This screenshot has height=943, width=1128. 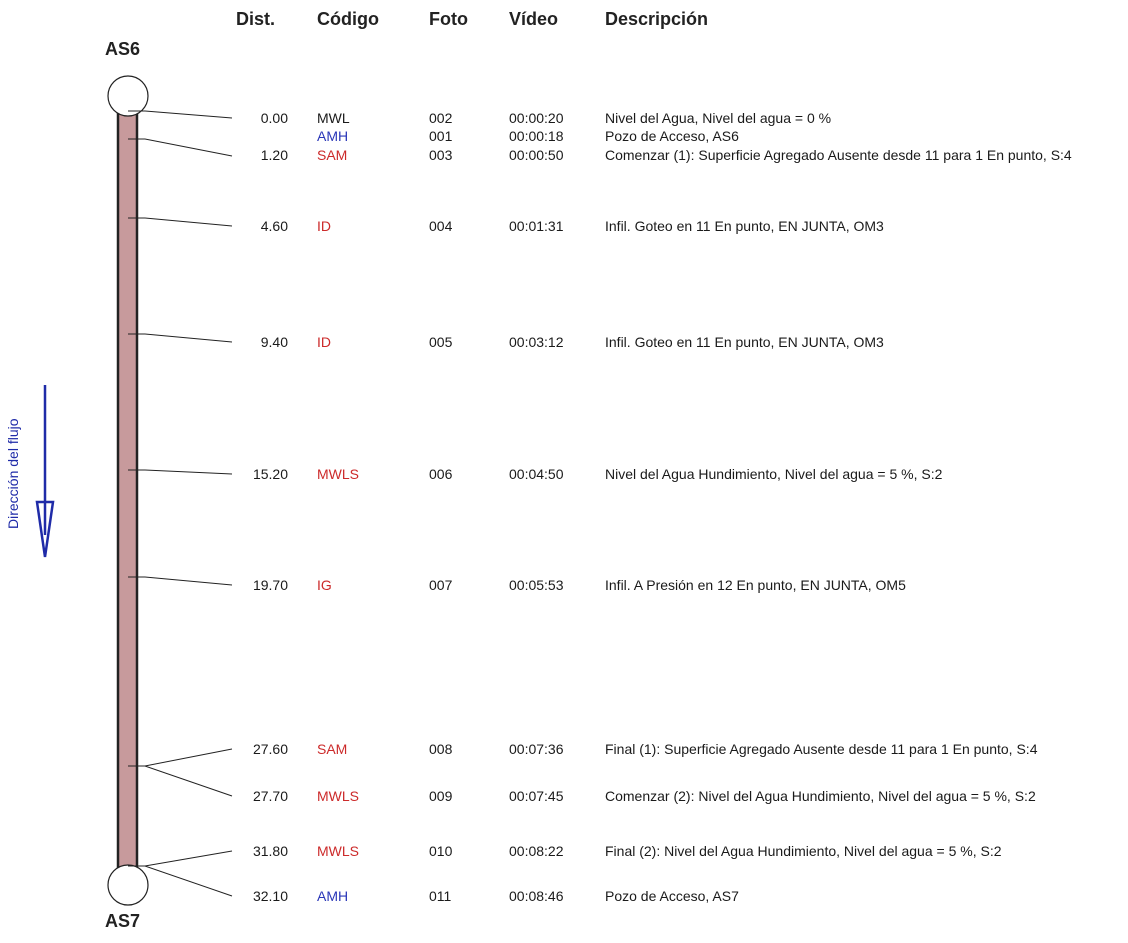 What do you see at coordinates (718, 118) in the screenshot?
I see `observation-description: Nivel del Agua, Nivel del agua = 0 %` at bounding box center [718, 118].